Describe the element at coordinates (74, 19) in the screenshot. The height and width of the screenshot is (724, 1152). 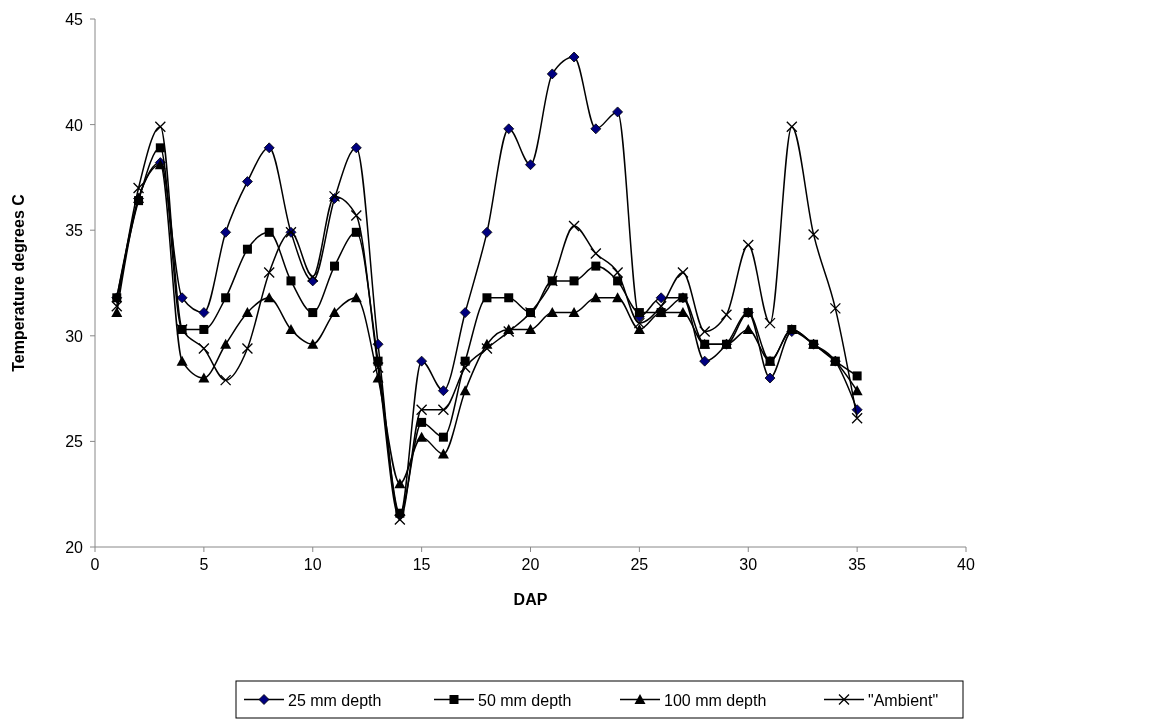
I see `y-tick-label: 45` at that location.